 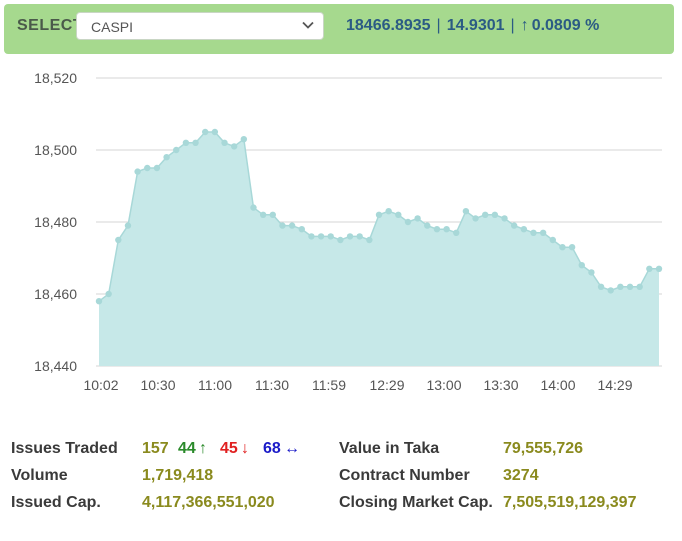 I want to click on arrow-both-icon: ↔, so click(x=292, y=448).